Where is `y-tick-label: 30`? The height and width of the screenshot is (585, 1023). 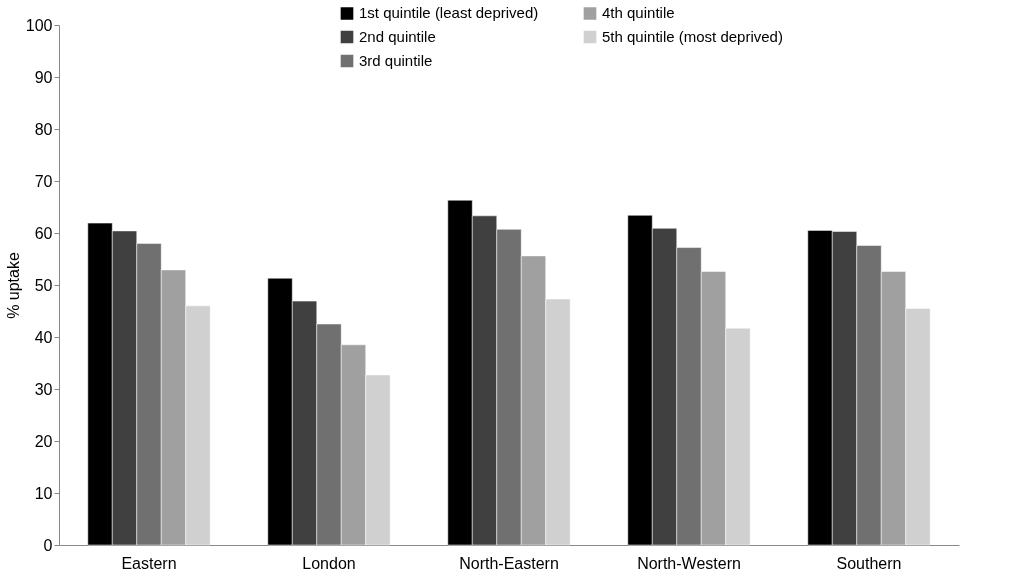 y-tick-label: 30 is located at coordinates (43, 389).